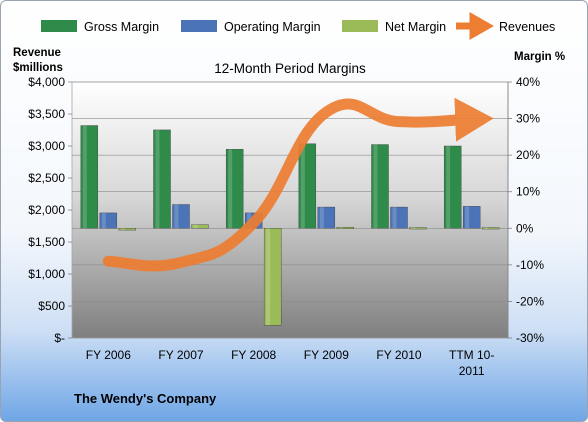  Describe the element at coordinates (398, 355) in the screenshot. I see `x-tick-label: FY 2010` at that location.